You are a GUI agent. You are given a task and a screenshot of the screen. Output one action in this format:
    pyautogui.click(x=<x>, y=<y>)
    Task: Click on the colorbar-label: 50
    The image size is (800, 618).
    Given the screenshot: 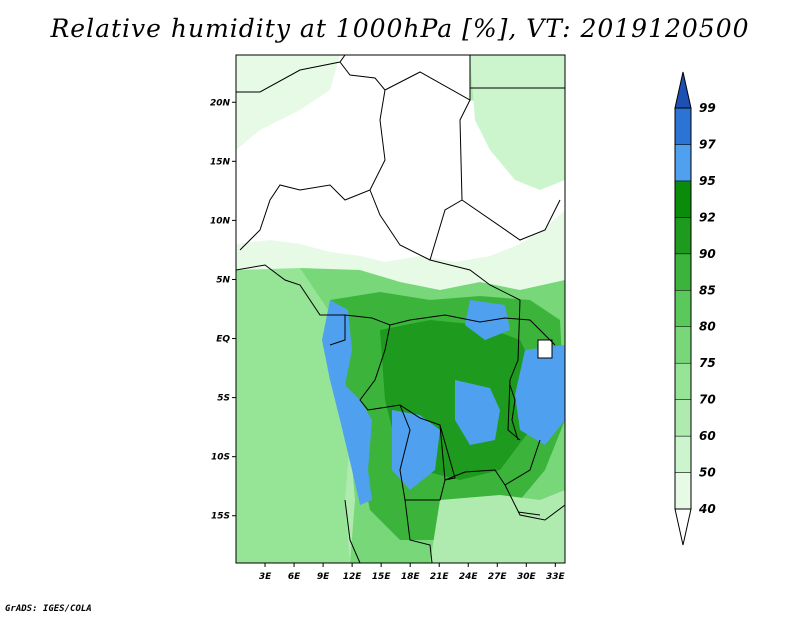 What is the action you would take?
    pyautogui.click(x=707, y=473)
    